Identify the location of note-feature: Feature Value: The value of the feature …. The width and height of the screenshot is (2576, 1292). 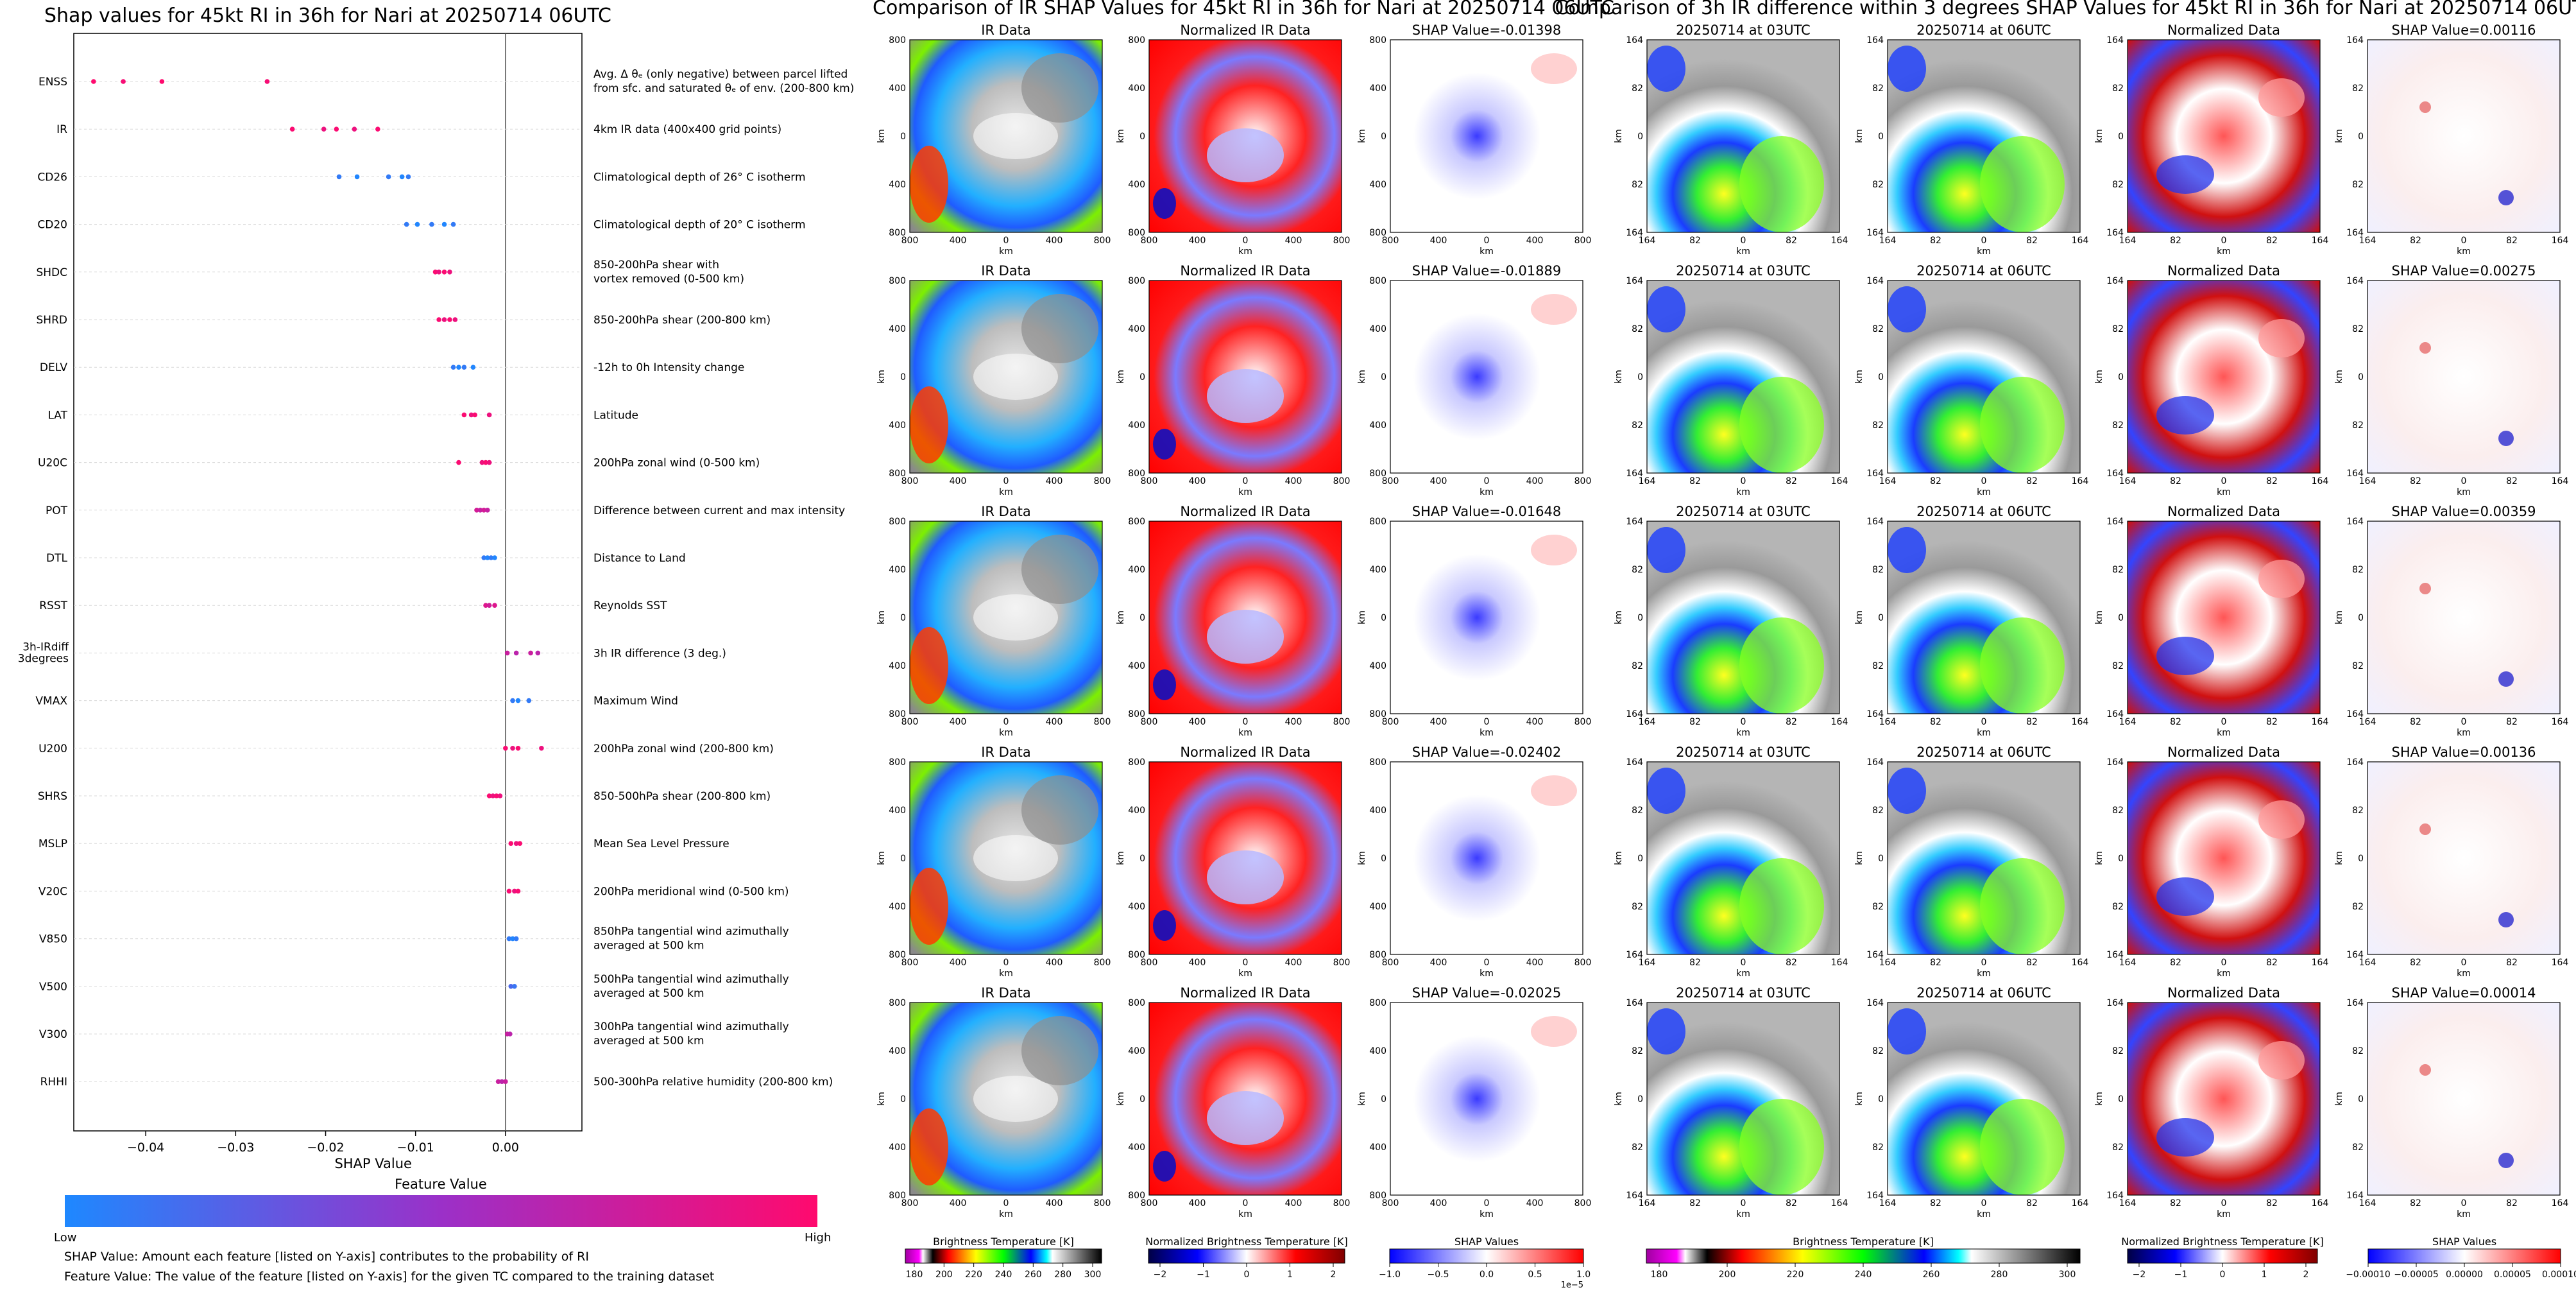
(389, 1277).